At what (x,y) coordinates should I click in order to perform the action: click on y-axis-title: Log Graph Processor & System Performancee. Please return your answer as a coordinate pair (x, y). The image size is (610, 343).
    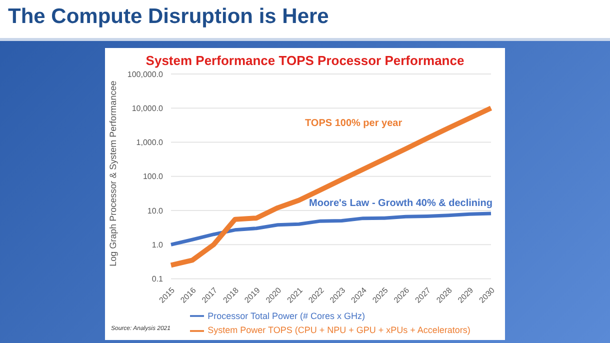
    Looking at the image, I should click on (113, 173).